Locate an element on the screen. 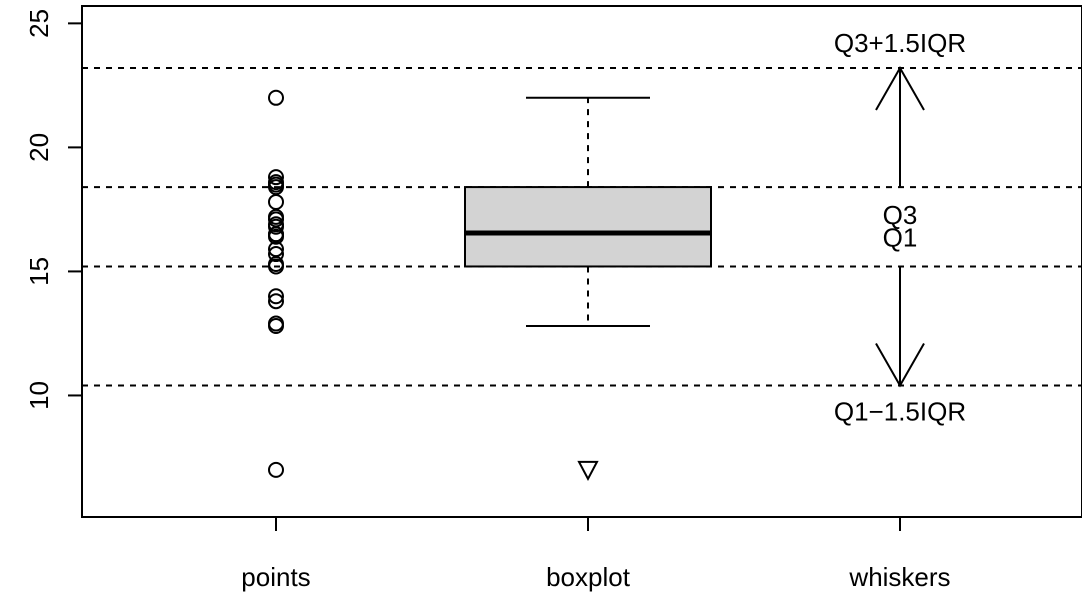  upper-arrow-head is located at coordinates (900, 88).